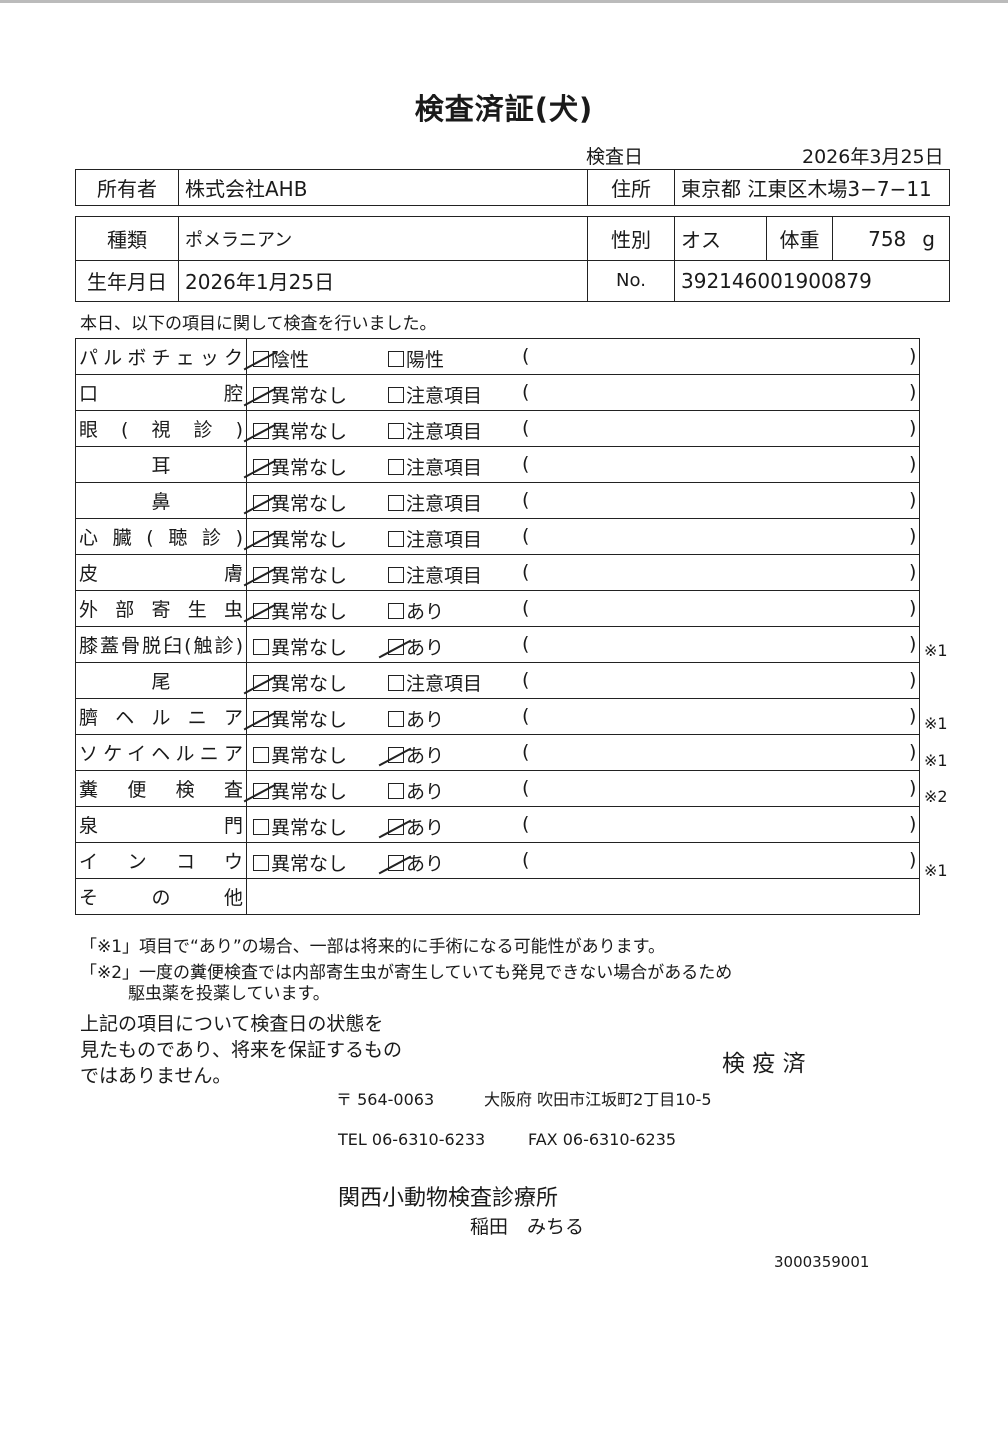 Image resolution: width=1008 pixels, height=1433 pixels. What do you see at coordinates (497, 392) in the screenshot?
I see `inspection-row: 口腔 異常なし 注意項目 ()` at bounding box center [497, 392].